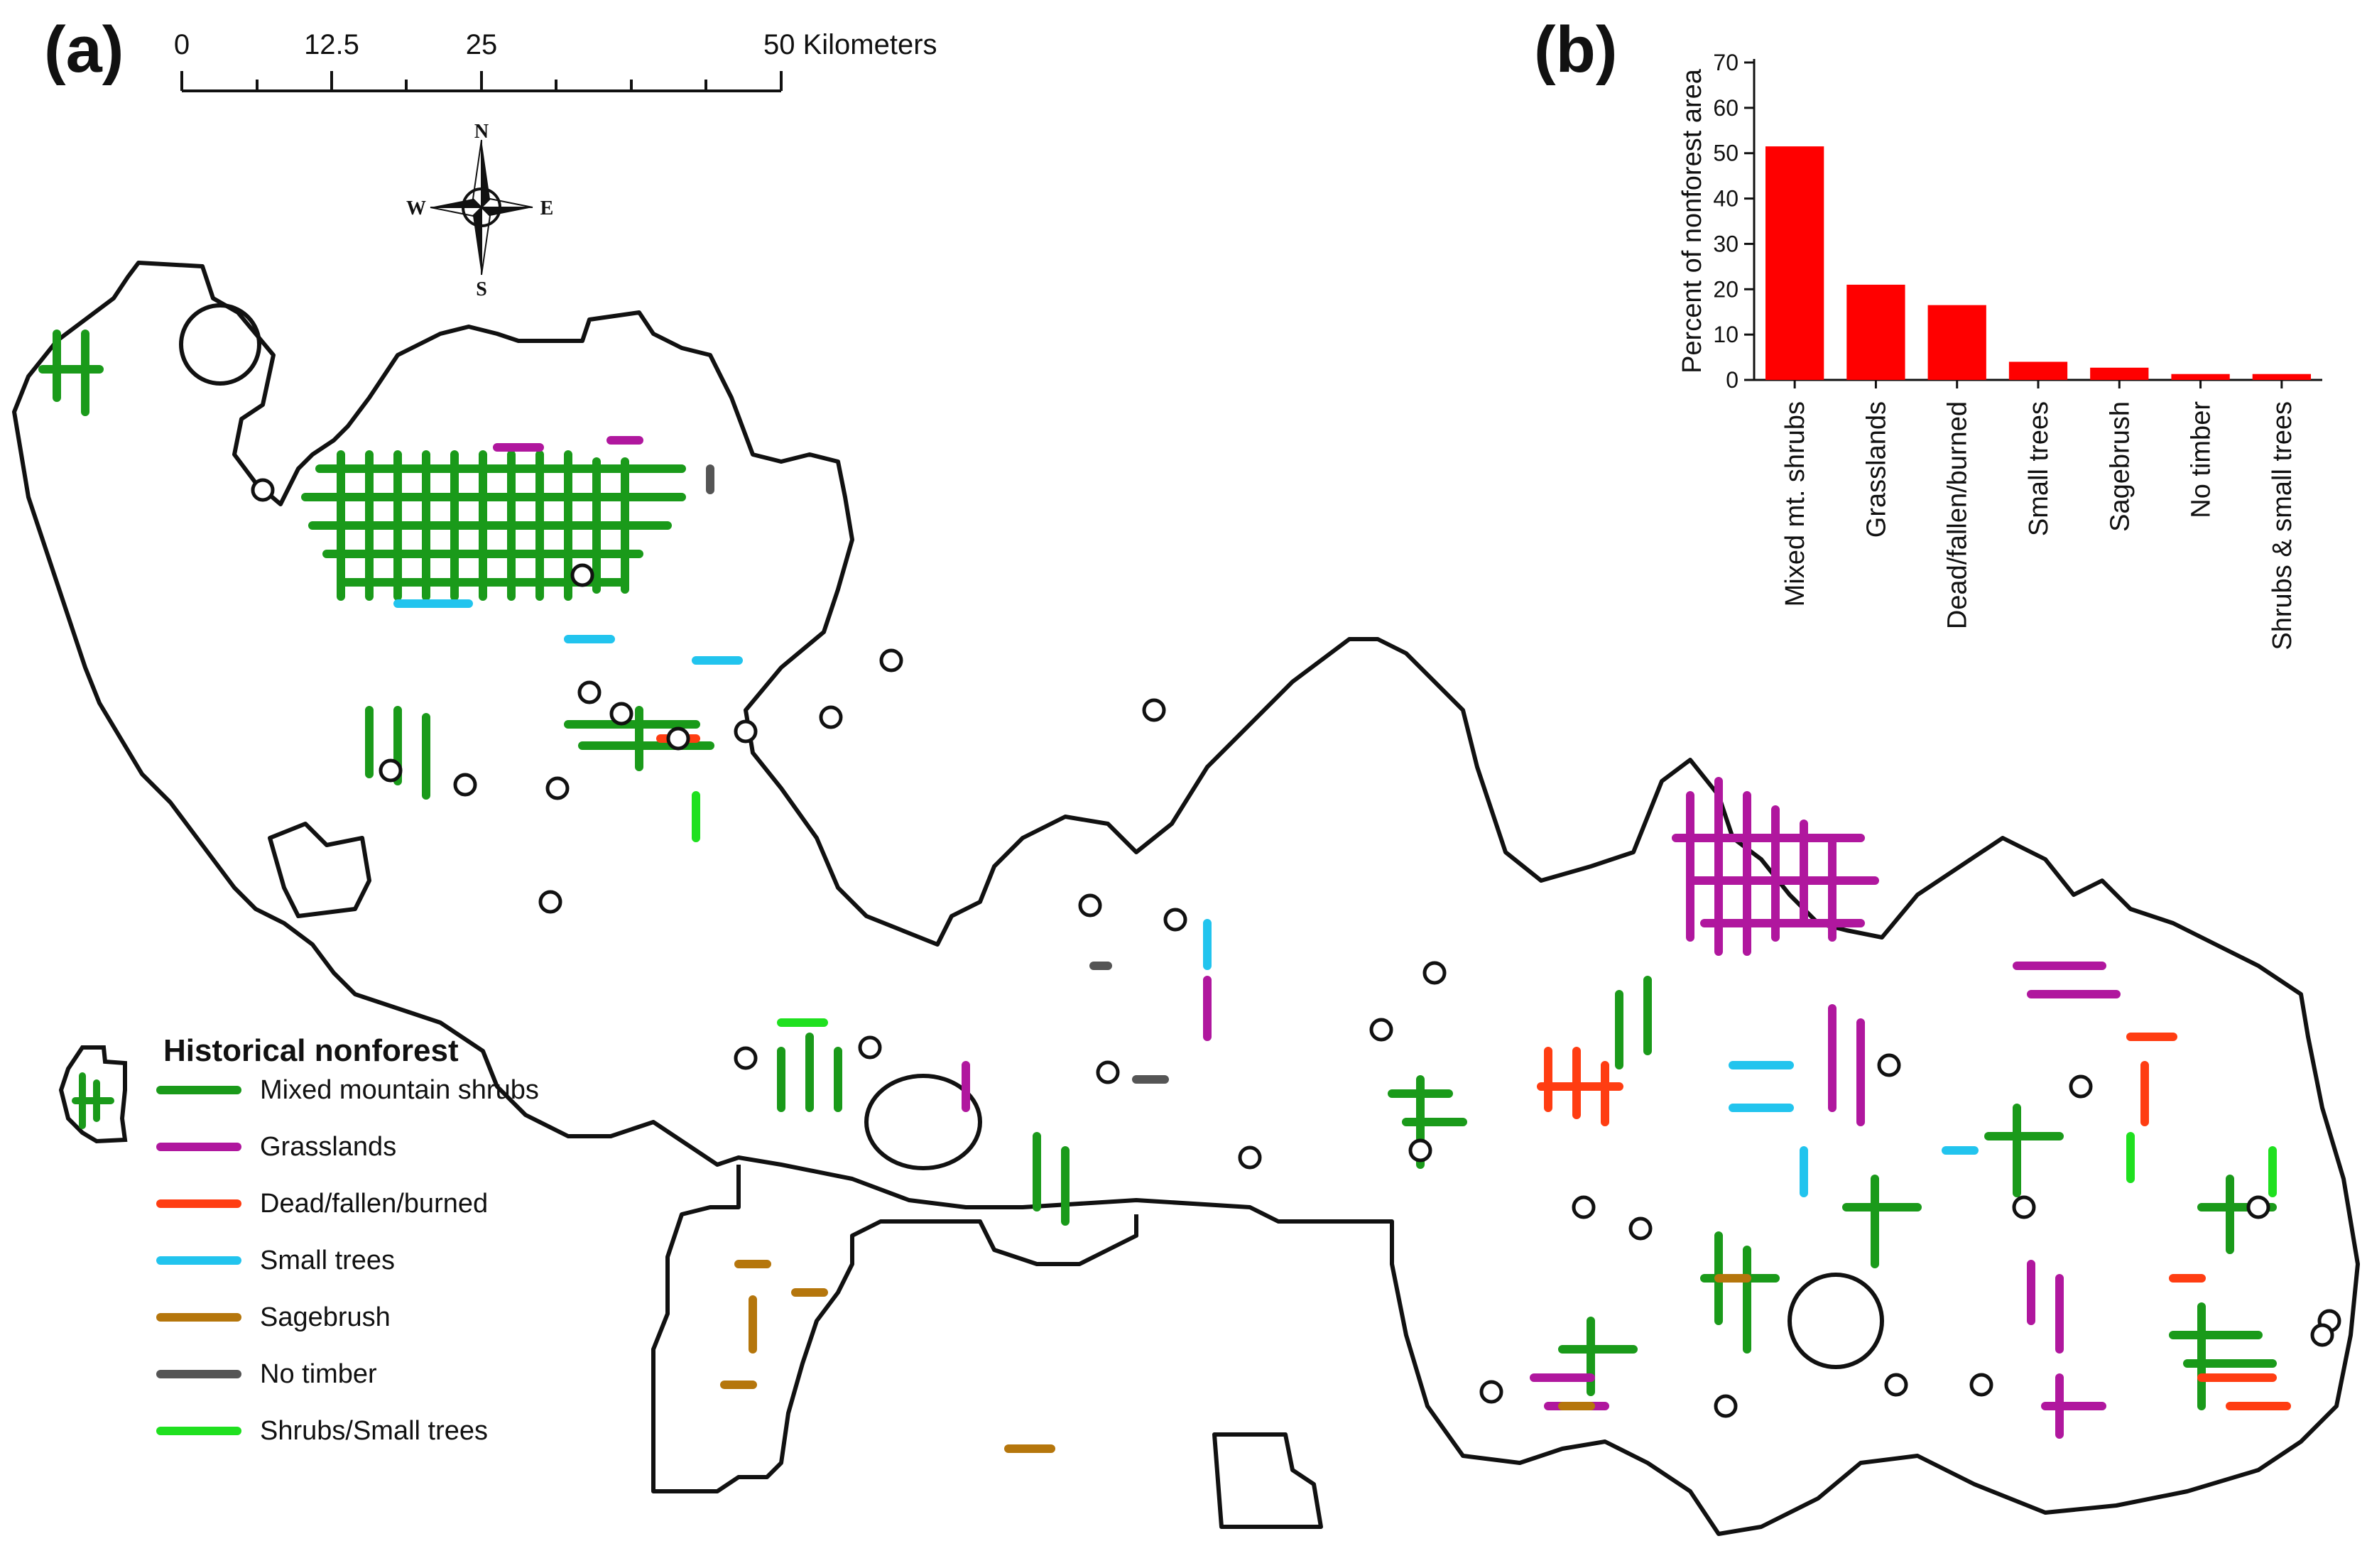  What do you see at coordinates (481, 289) in the screenshot?
I see `compass-s: S` at bounding box center [481, 289].